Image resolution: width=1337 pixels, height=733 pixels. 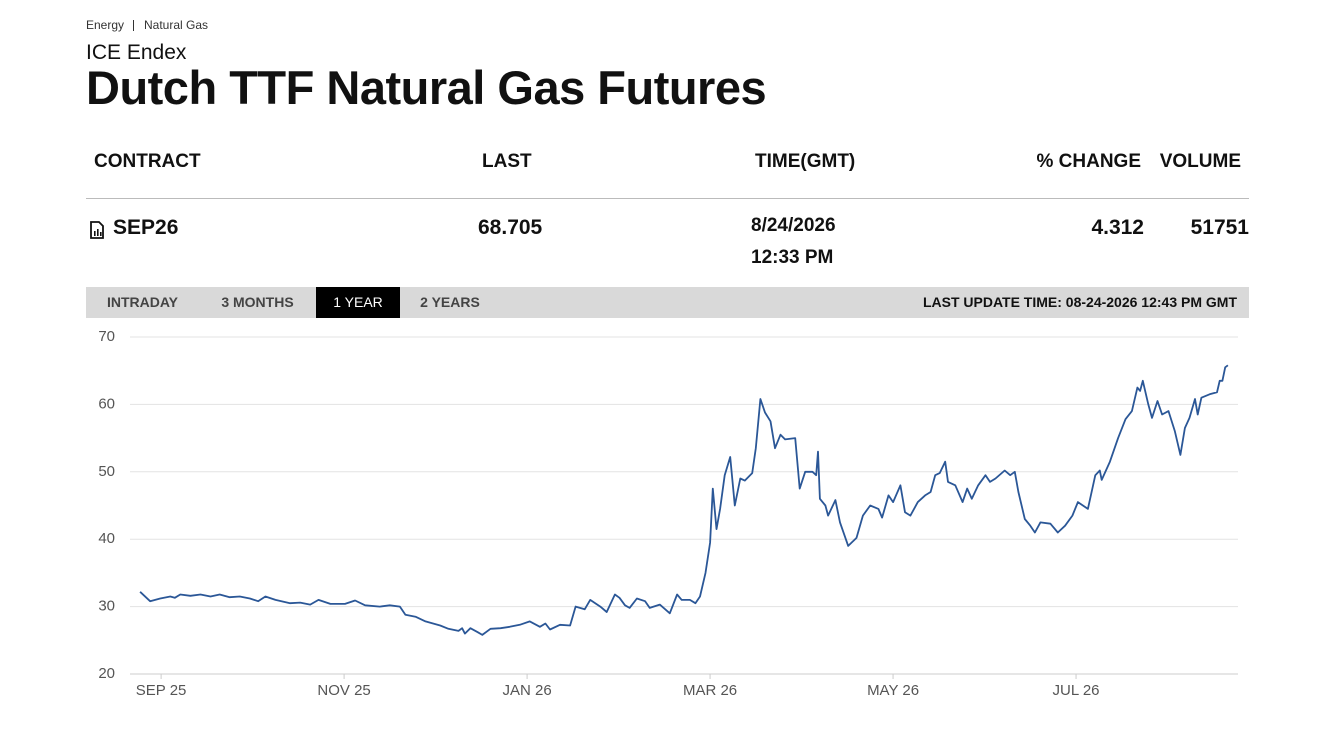 What do you see at coordinates (792, 257) in the screenshot?
I see `trade-time: 12:33 PM` at bounding box center [792, 257].